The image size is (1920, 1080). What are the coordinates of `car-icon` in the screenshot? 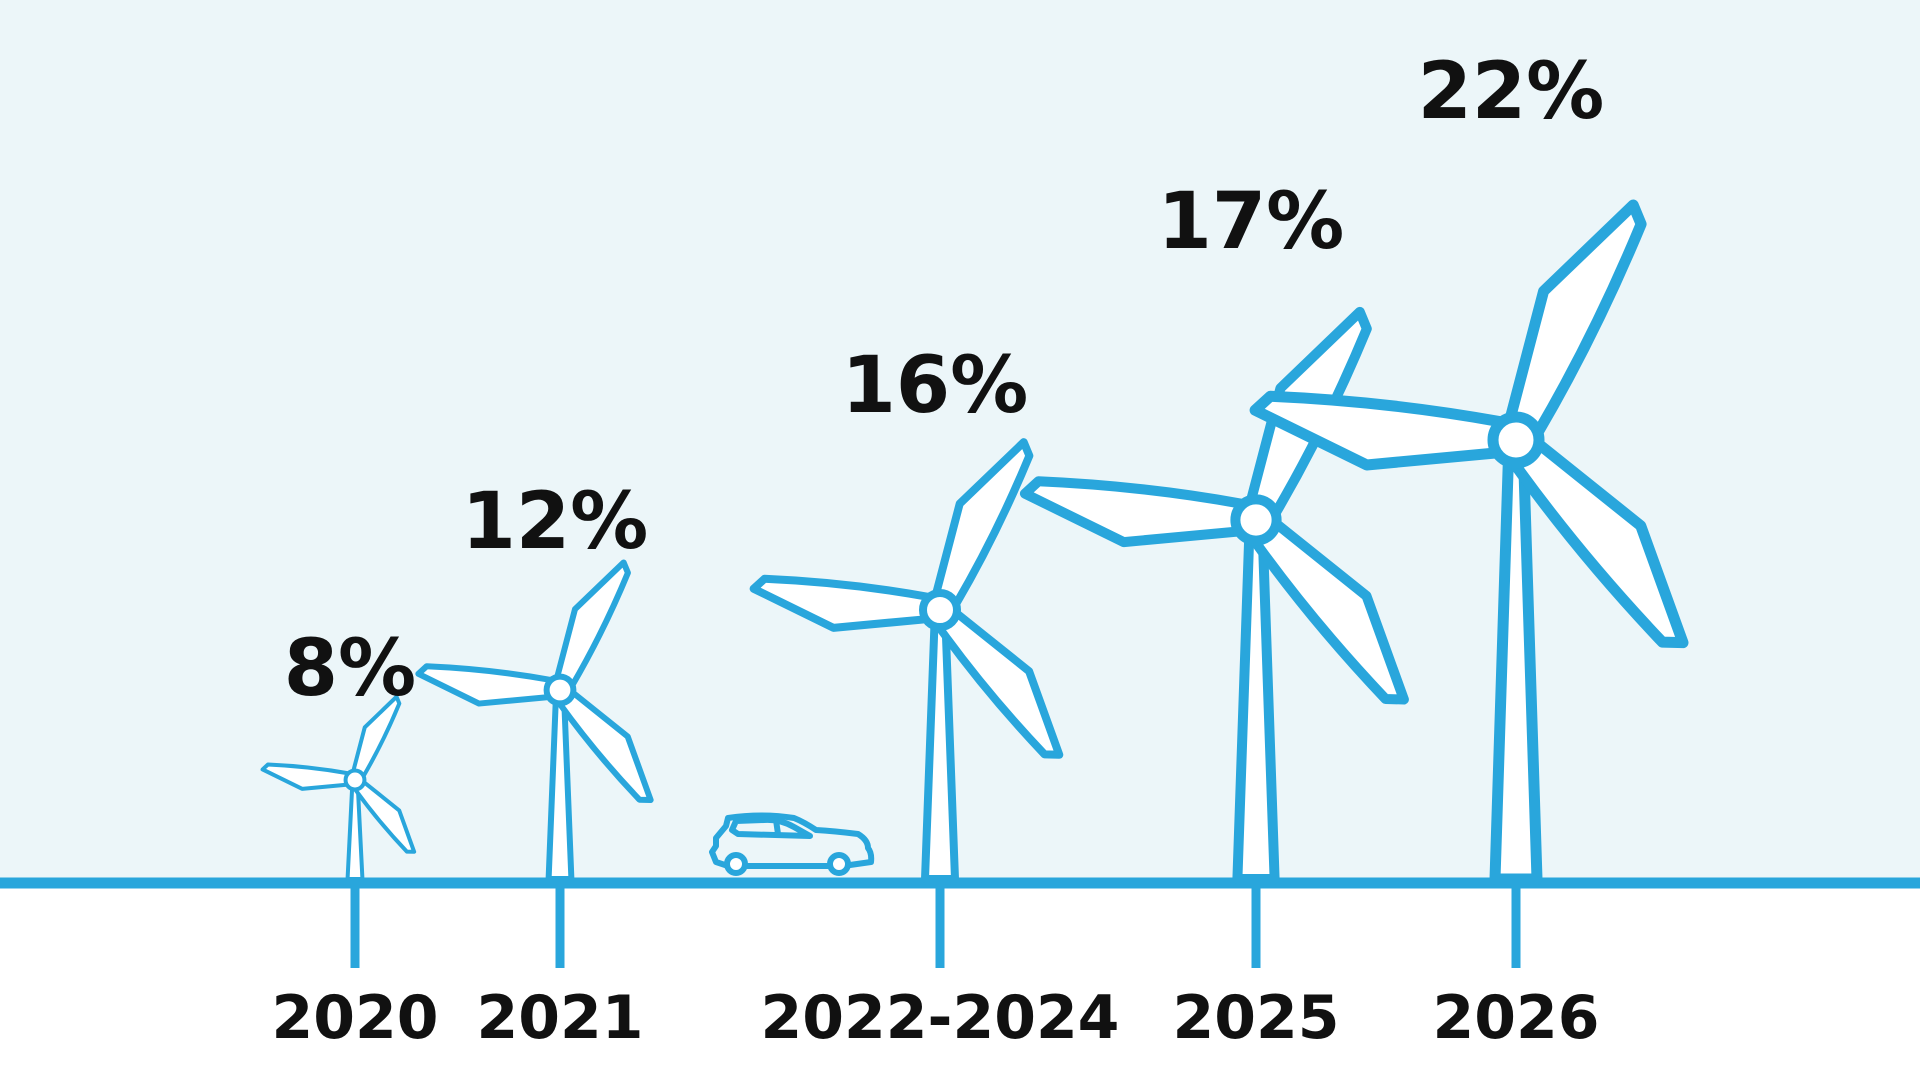 It's located at (792, 844).